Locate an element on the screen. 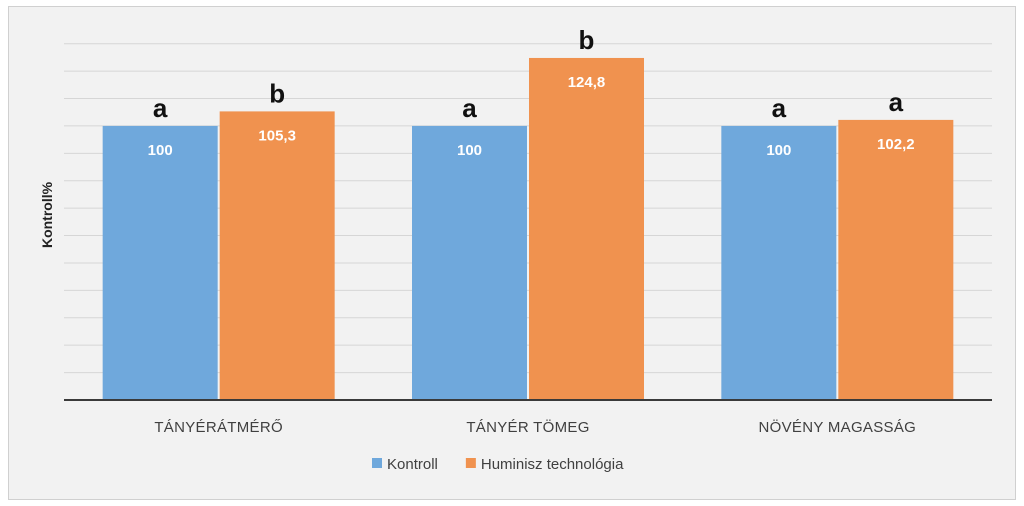 This screenshot has height=506, width=1024. legend-entry: Kontroll is located at coordinates (412, 464).